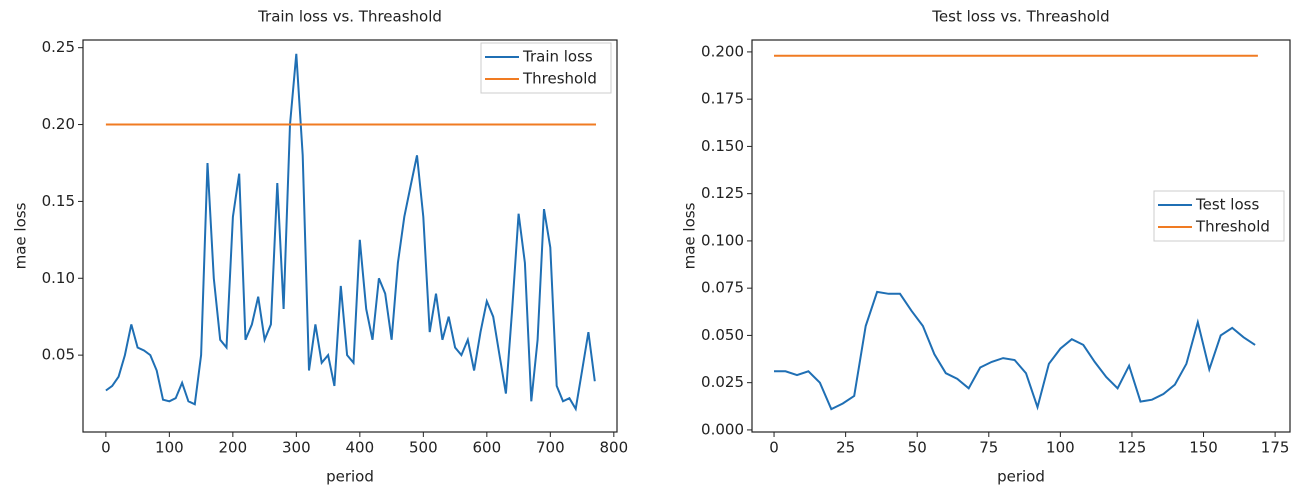 The height and width of the screenshot is (491, 1308). I want to click on y-tick-label: 0.100, so click(722, 240).